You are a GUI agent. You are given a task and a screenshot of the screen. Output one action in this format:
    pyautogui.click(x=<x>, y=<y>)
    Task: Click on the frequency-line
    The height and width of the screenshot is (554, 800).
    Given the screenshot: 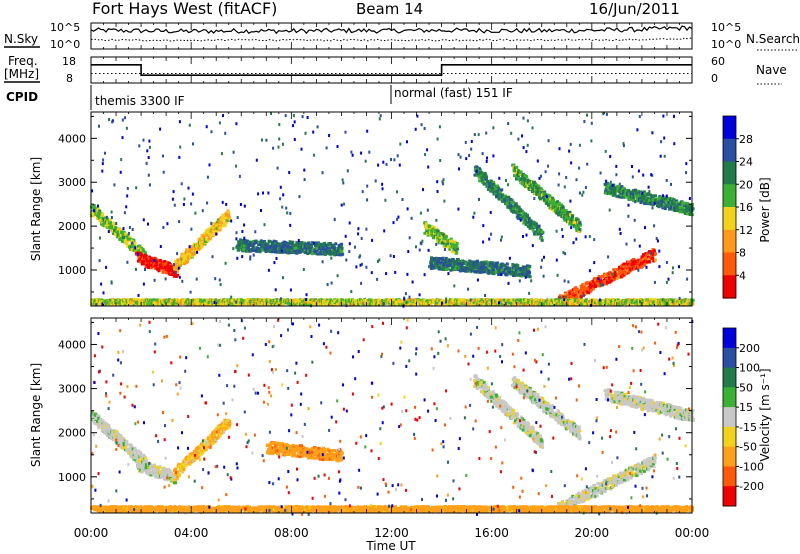 What is the action you would take?
    pyautogui.click(x=391, y=70)
    